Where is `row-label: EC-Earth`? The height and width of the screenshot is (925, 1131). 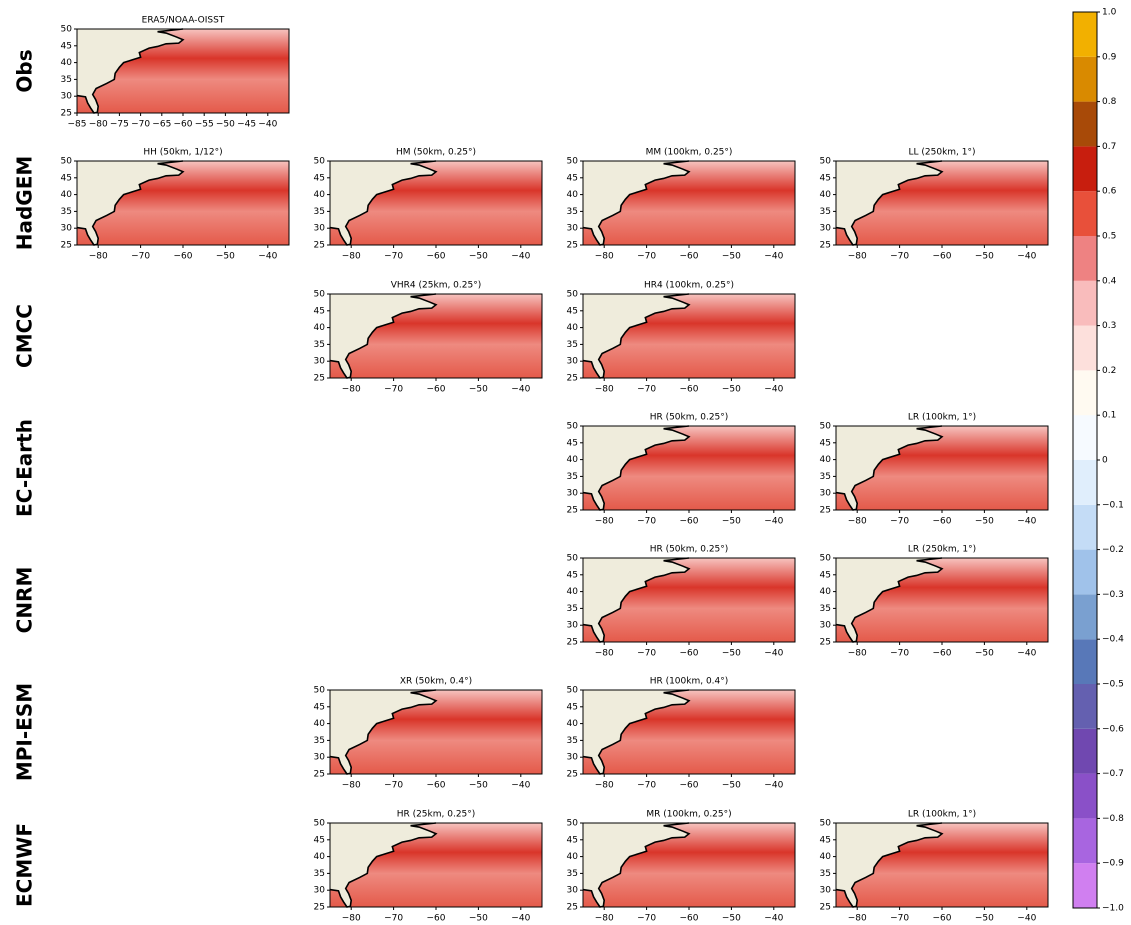
row-label: EC-Earth is located at coordinates (25, 468).